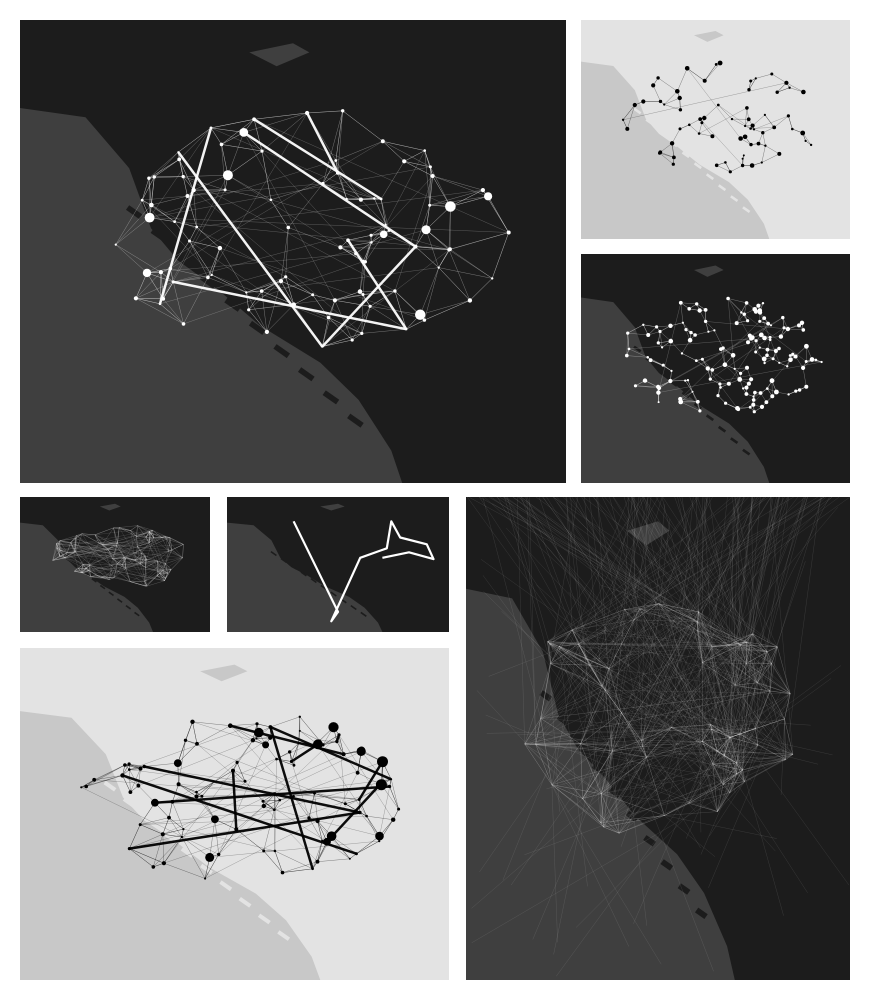 This screenshot has width=870, height=1000. I want to click on edges, so click(717, 117).